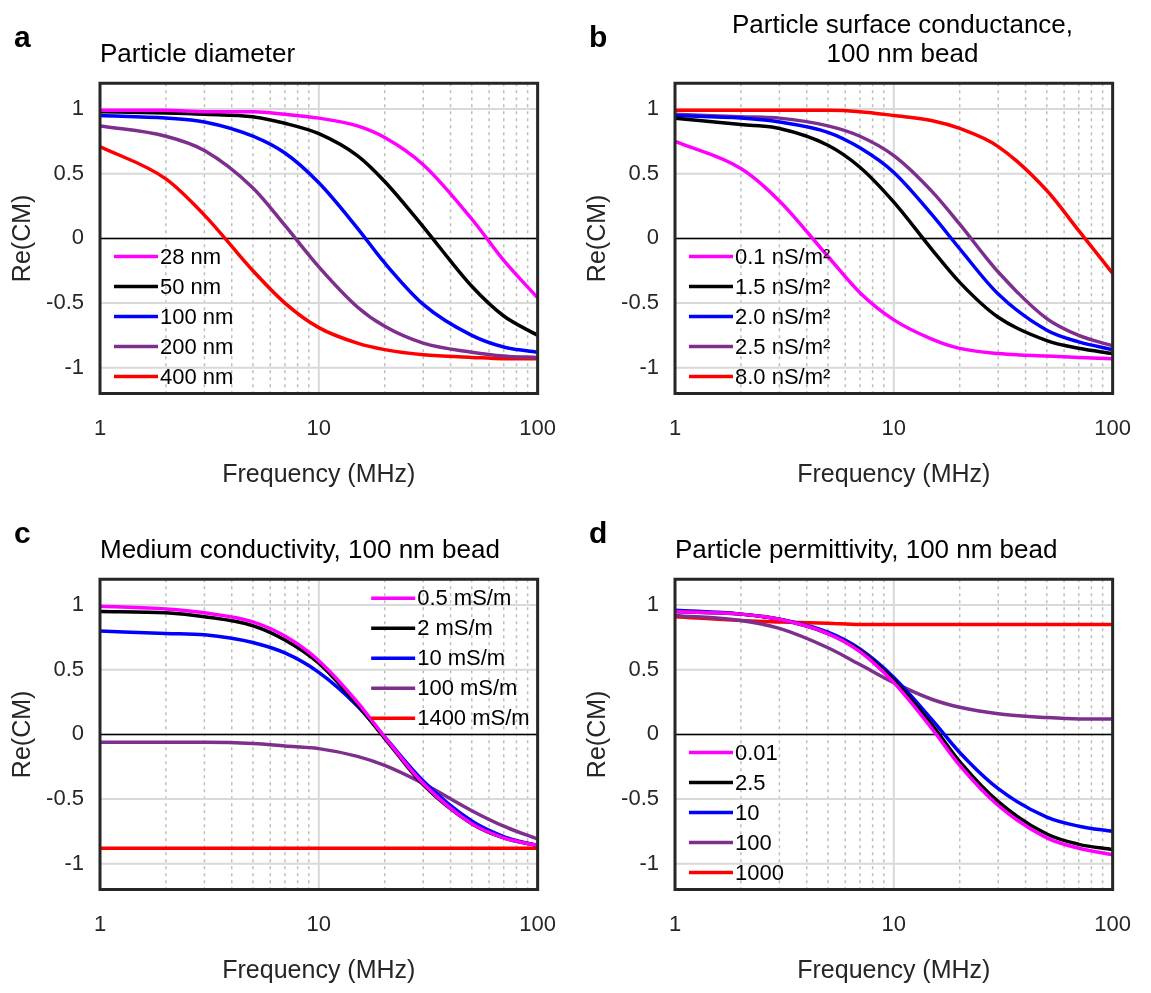 Image resolution: width=1151 pixels, height=993 pixels. Describe the element at coordinates (191, 256) in the screenshot. I see `legend-label: 28 nm` at that location.